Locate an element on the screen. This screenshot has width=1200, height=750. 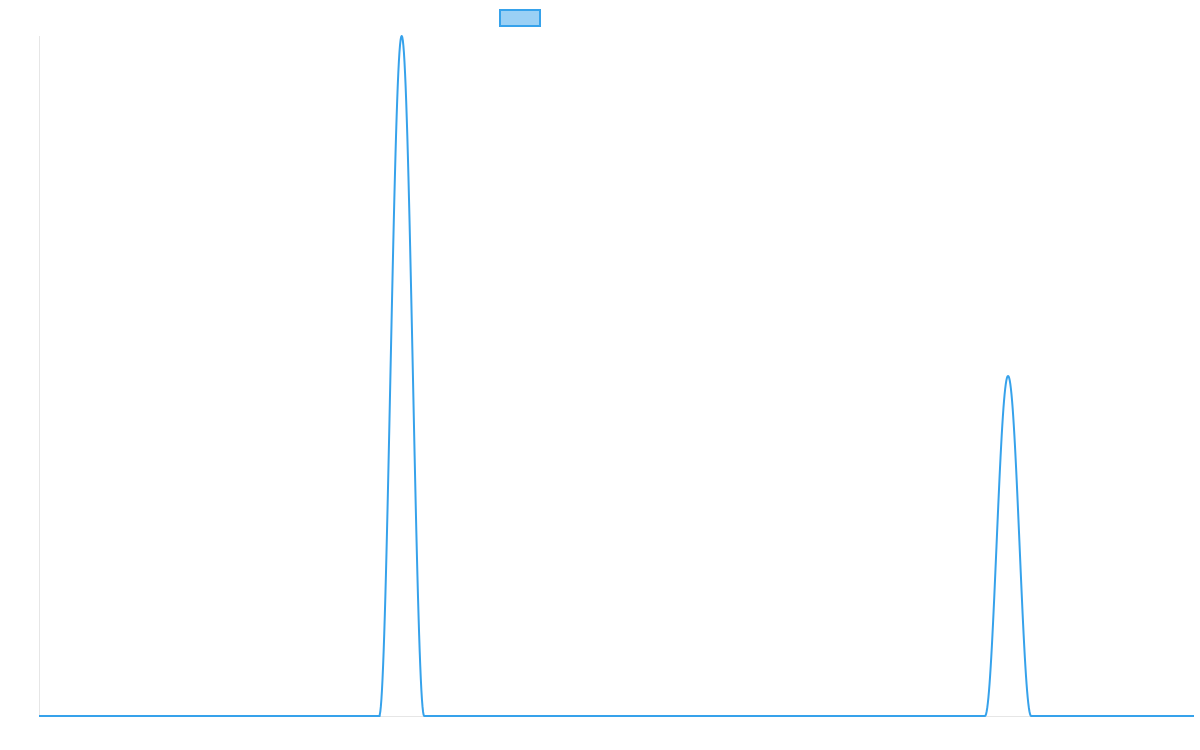
legend-swatch is located at coordinates (520, 18).